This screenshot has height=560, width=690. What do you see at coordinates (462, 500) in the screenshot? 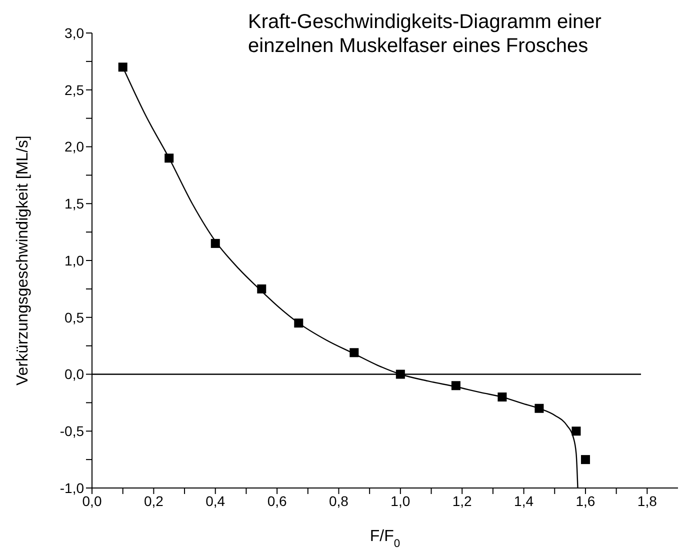
I see `x-tick-label: 1,2` at bounding box center [462, 500].